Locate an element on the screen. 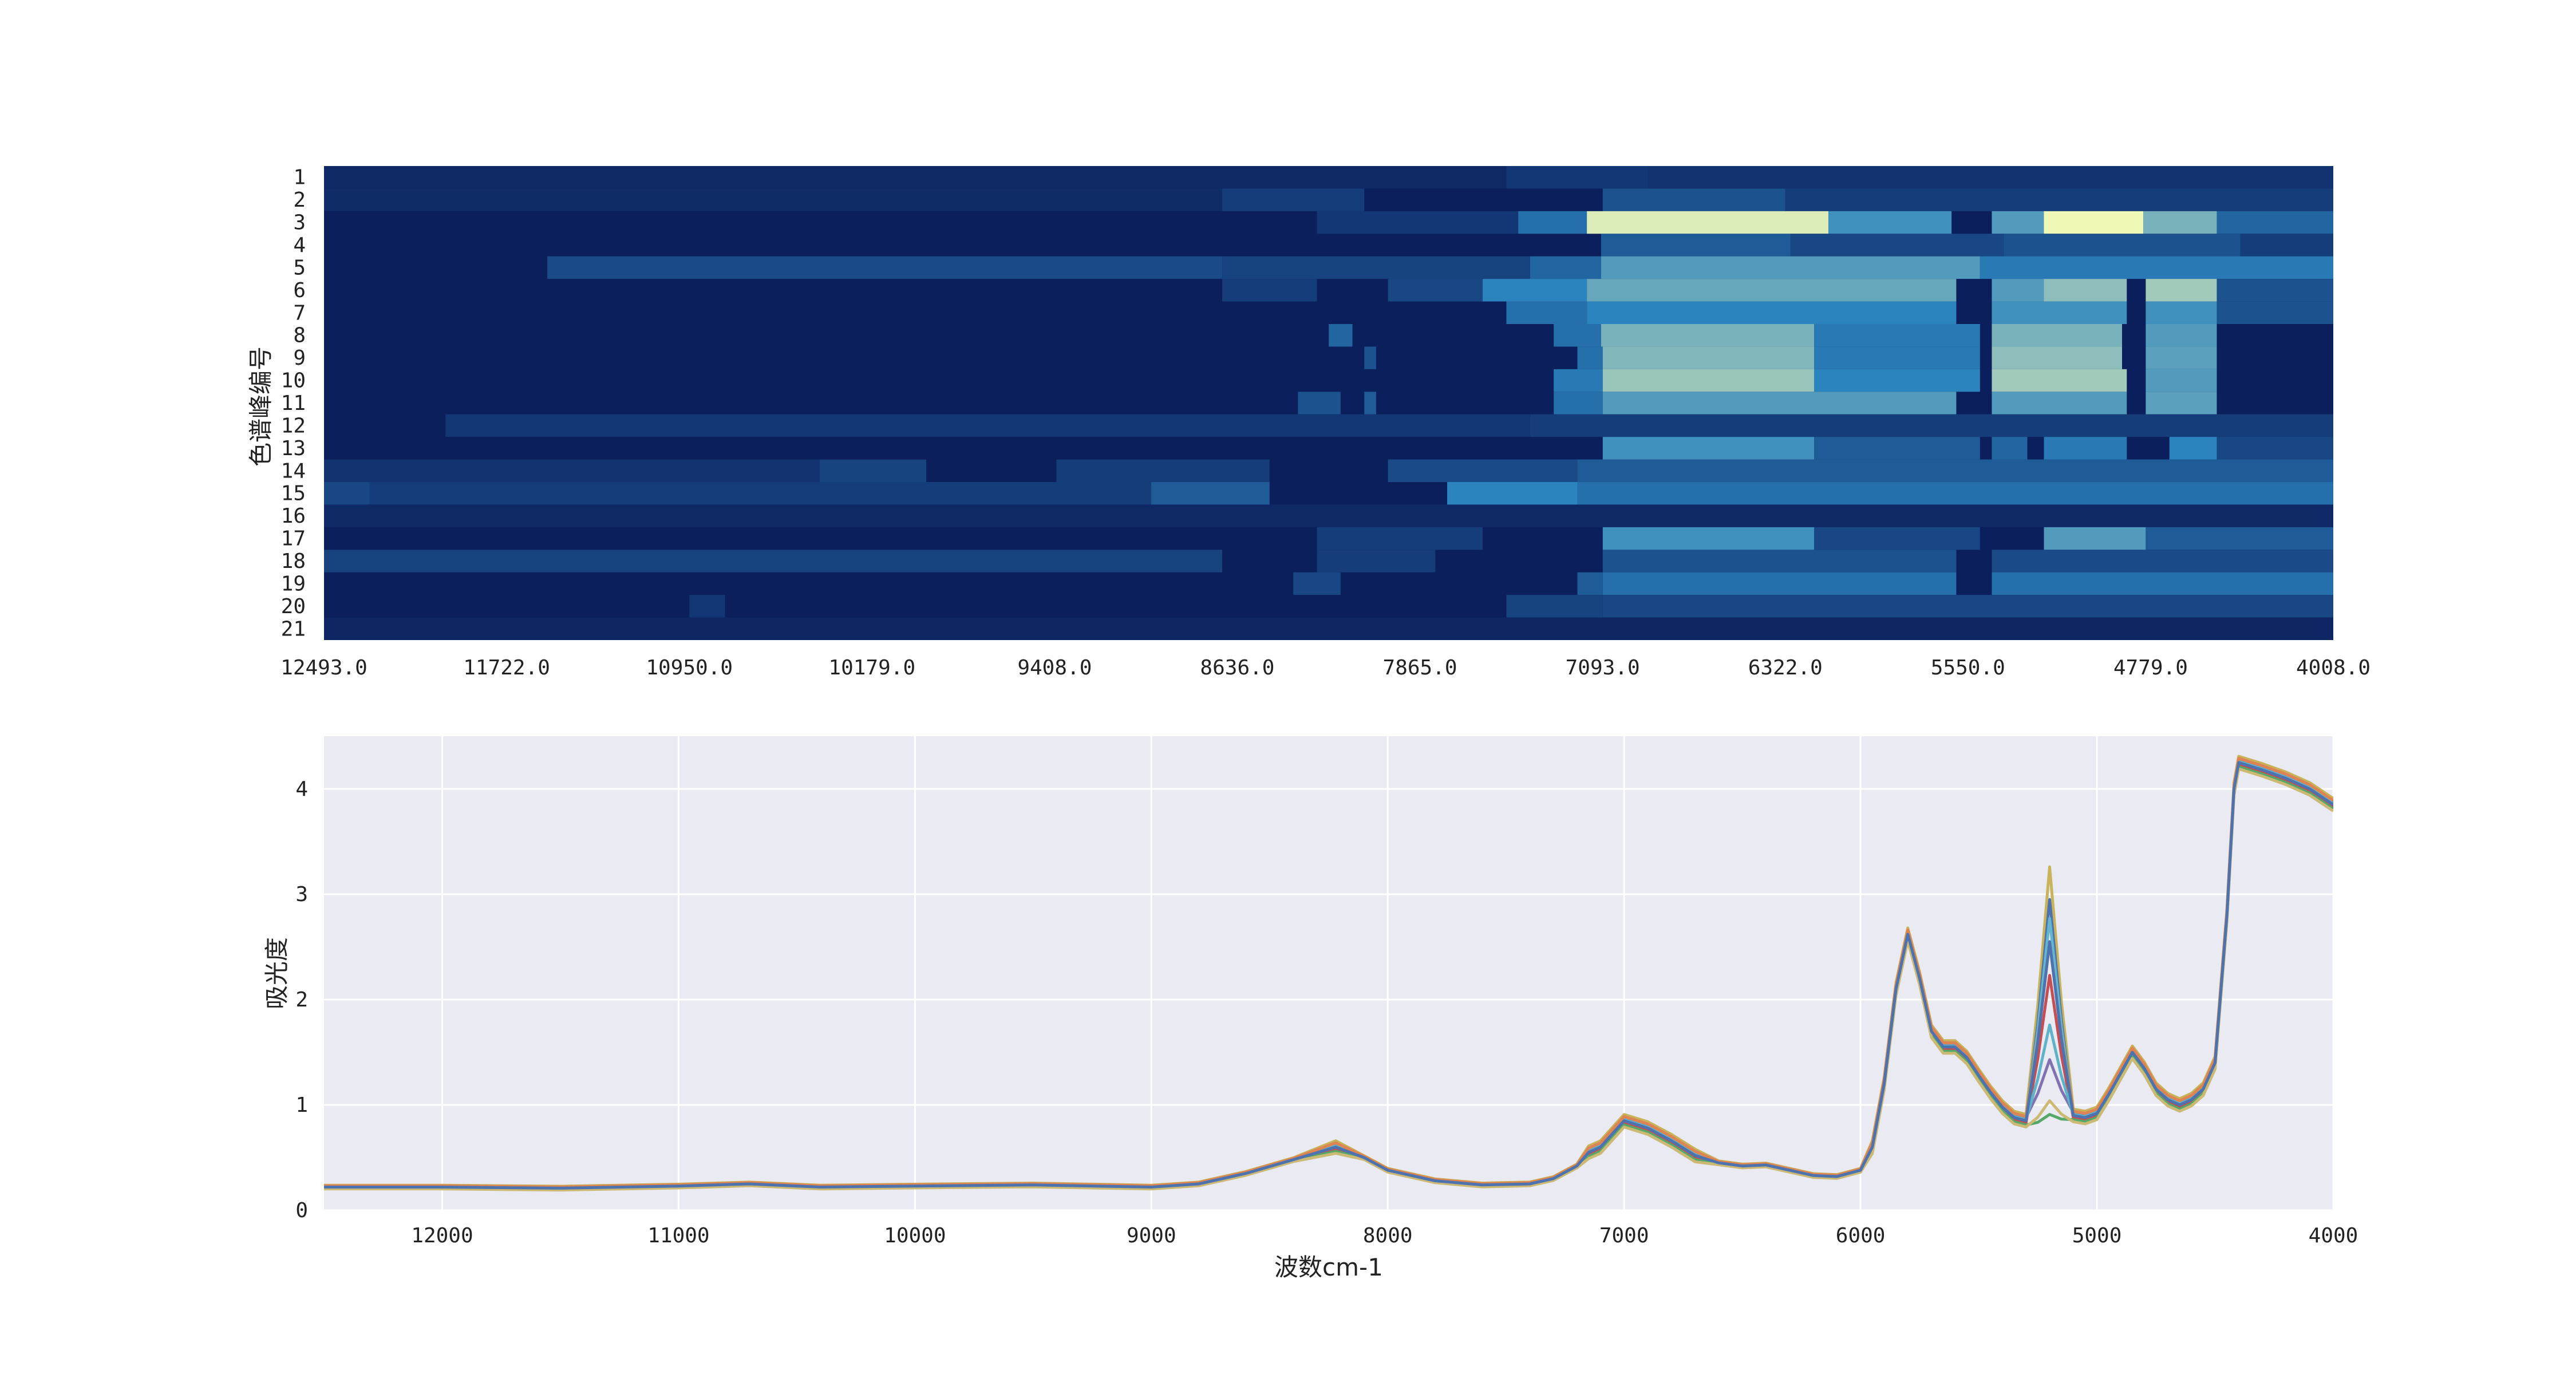  heatmap-row-label: 5 is located at coordinates (299, 267).